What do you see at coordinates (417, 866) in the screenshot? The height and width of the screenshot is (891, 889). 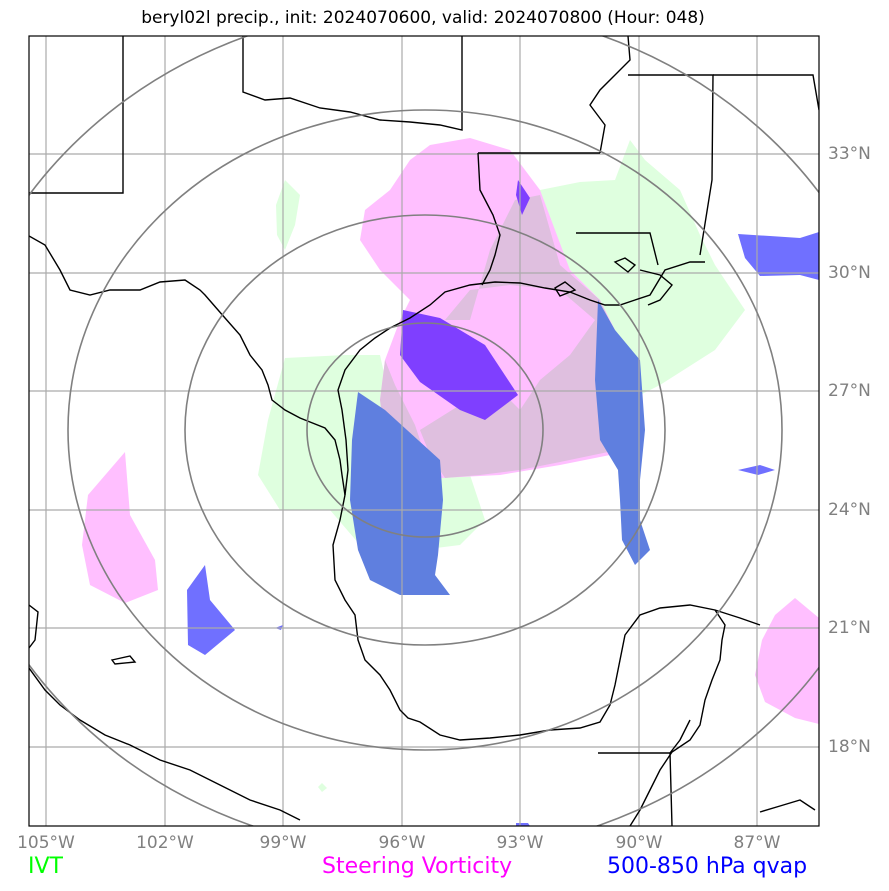 I see `legend-steering-vorticity: Steering Vorticity` at bounding box center [417, 866].